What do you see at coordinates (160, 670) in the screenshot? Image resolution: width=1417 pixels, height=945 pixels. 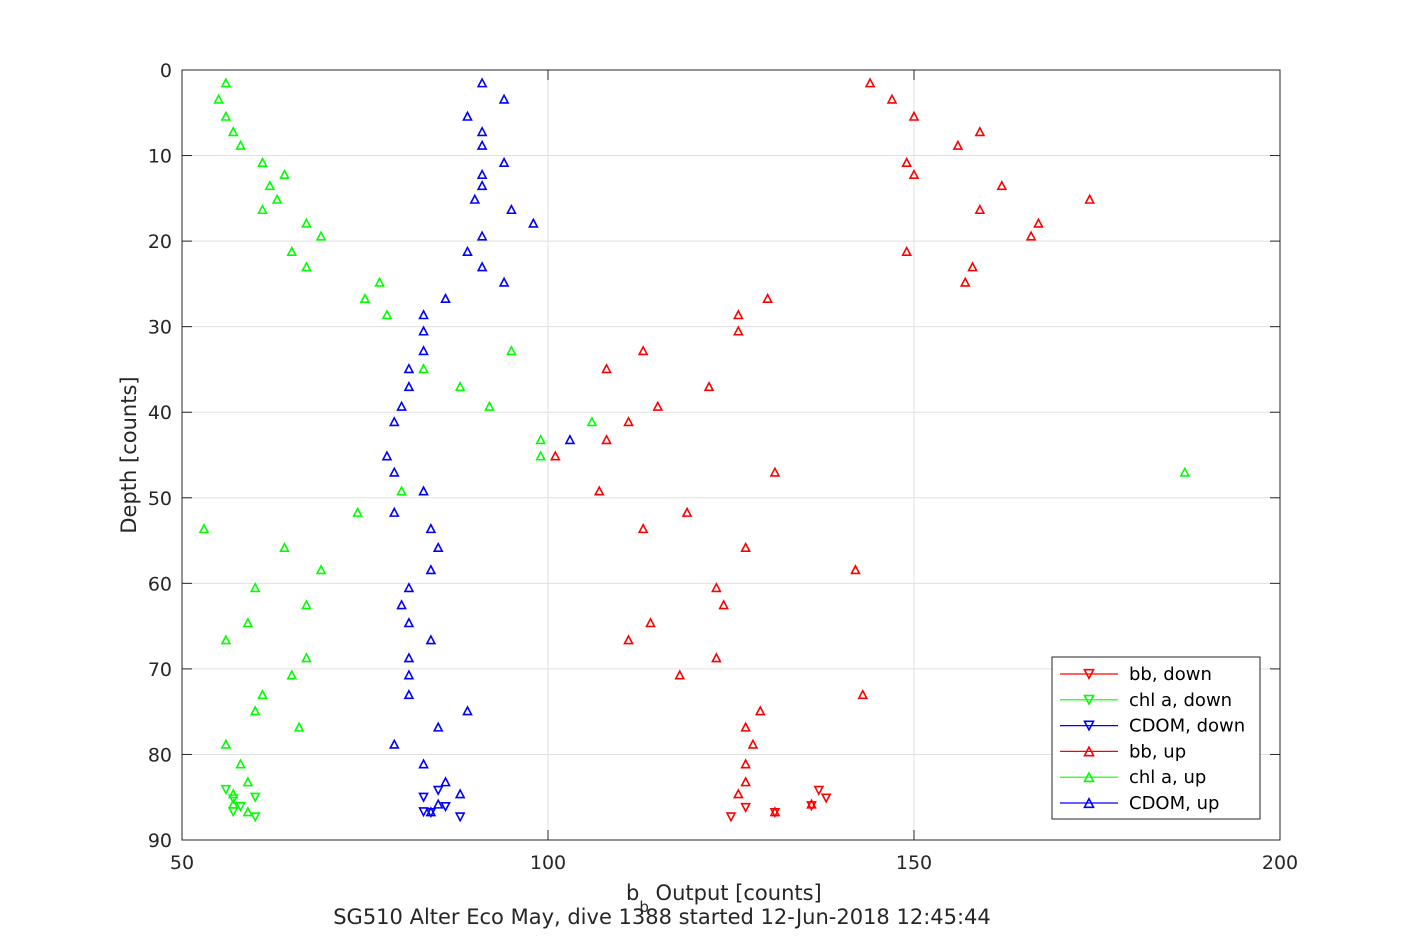 I see `y-tick-label: 70` at bounding box center [160, 670].